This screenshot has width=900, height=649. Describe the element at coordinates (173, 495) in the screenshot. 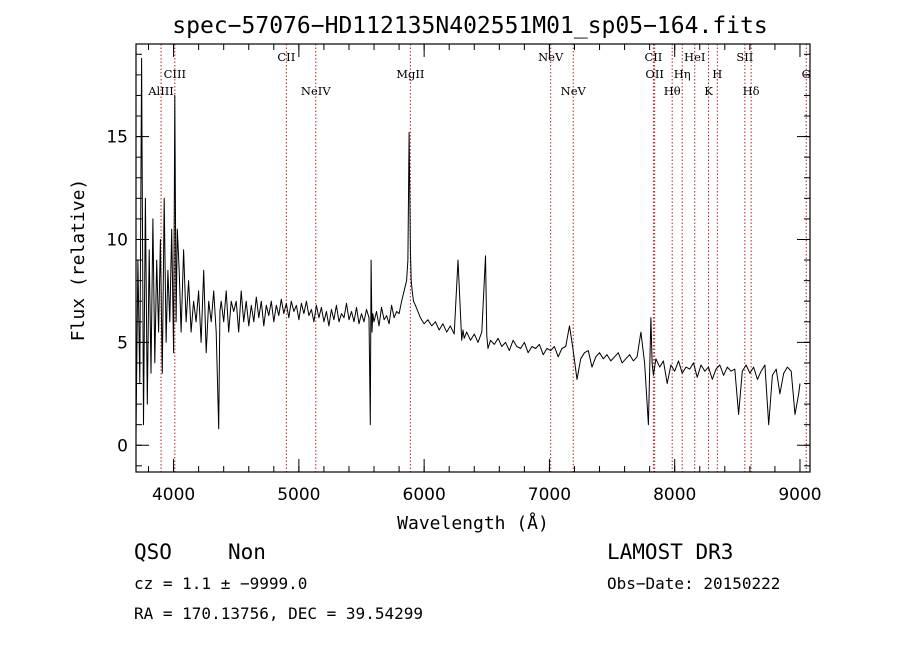

I see `x-tick-label: 4000` at that location.